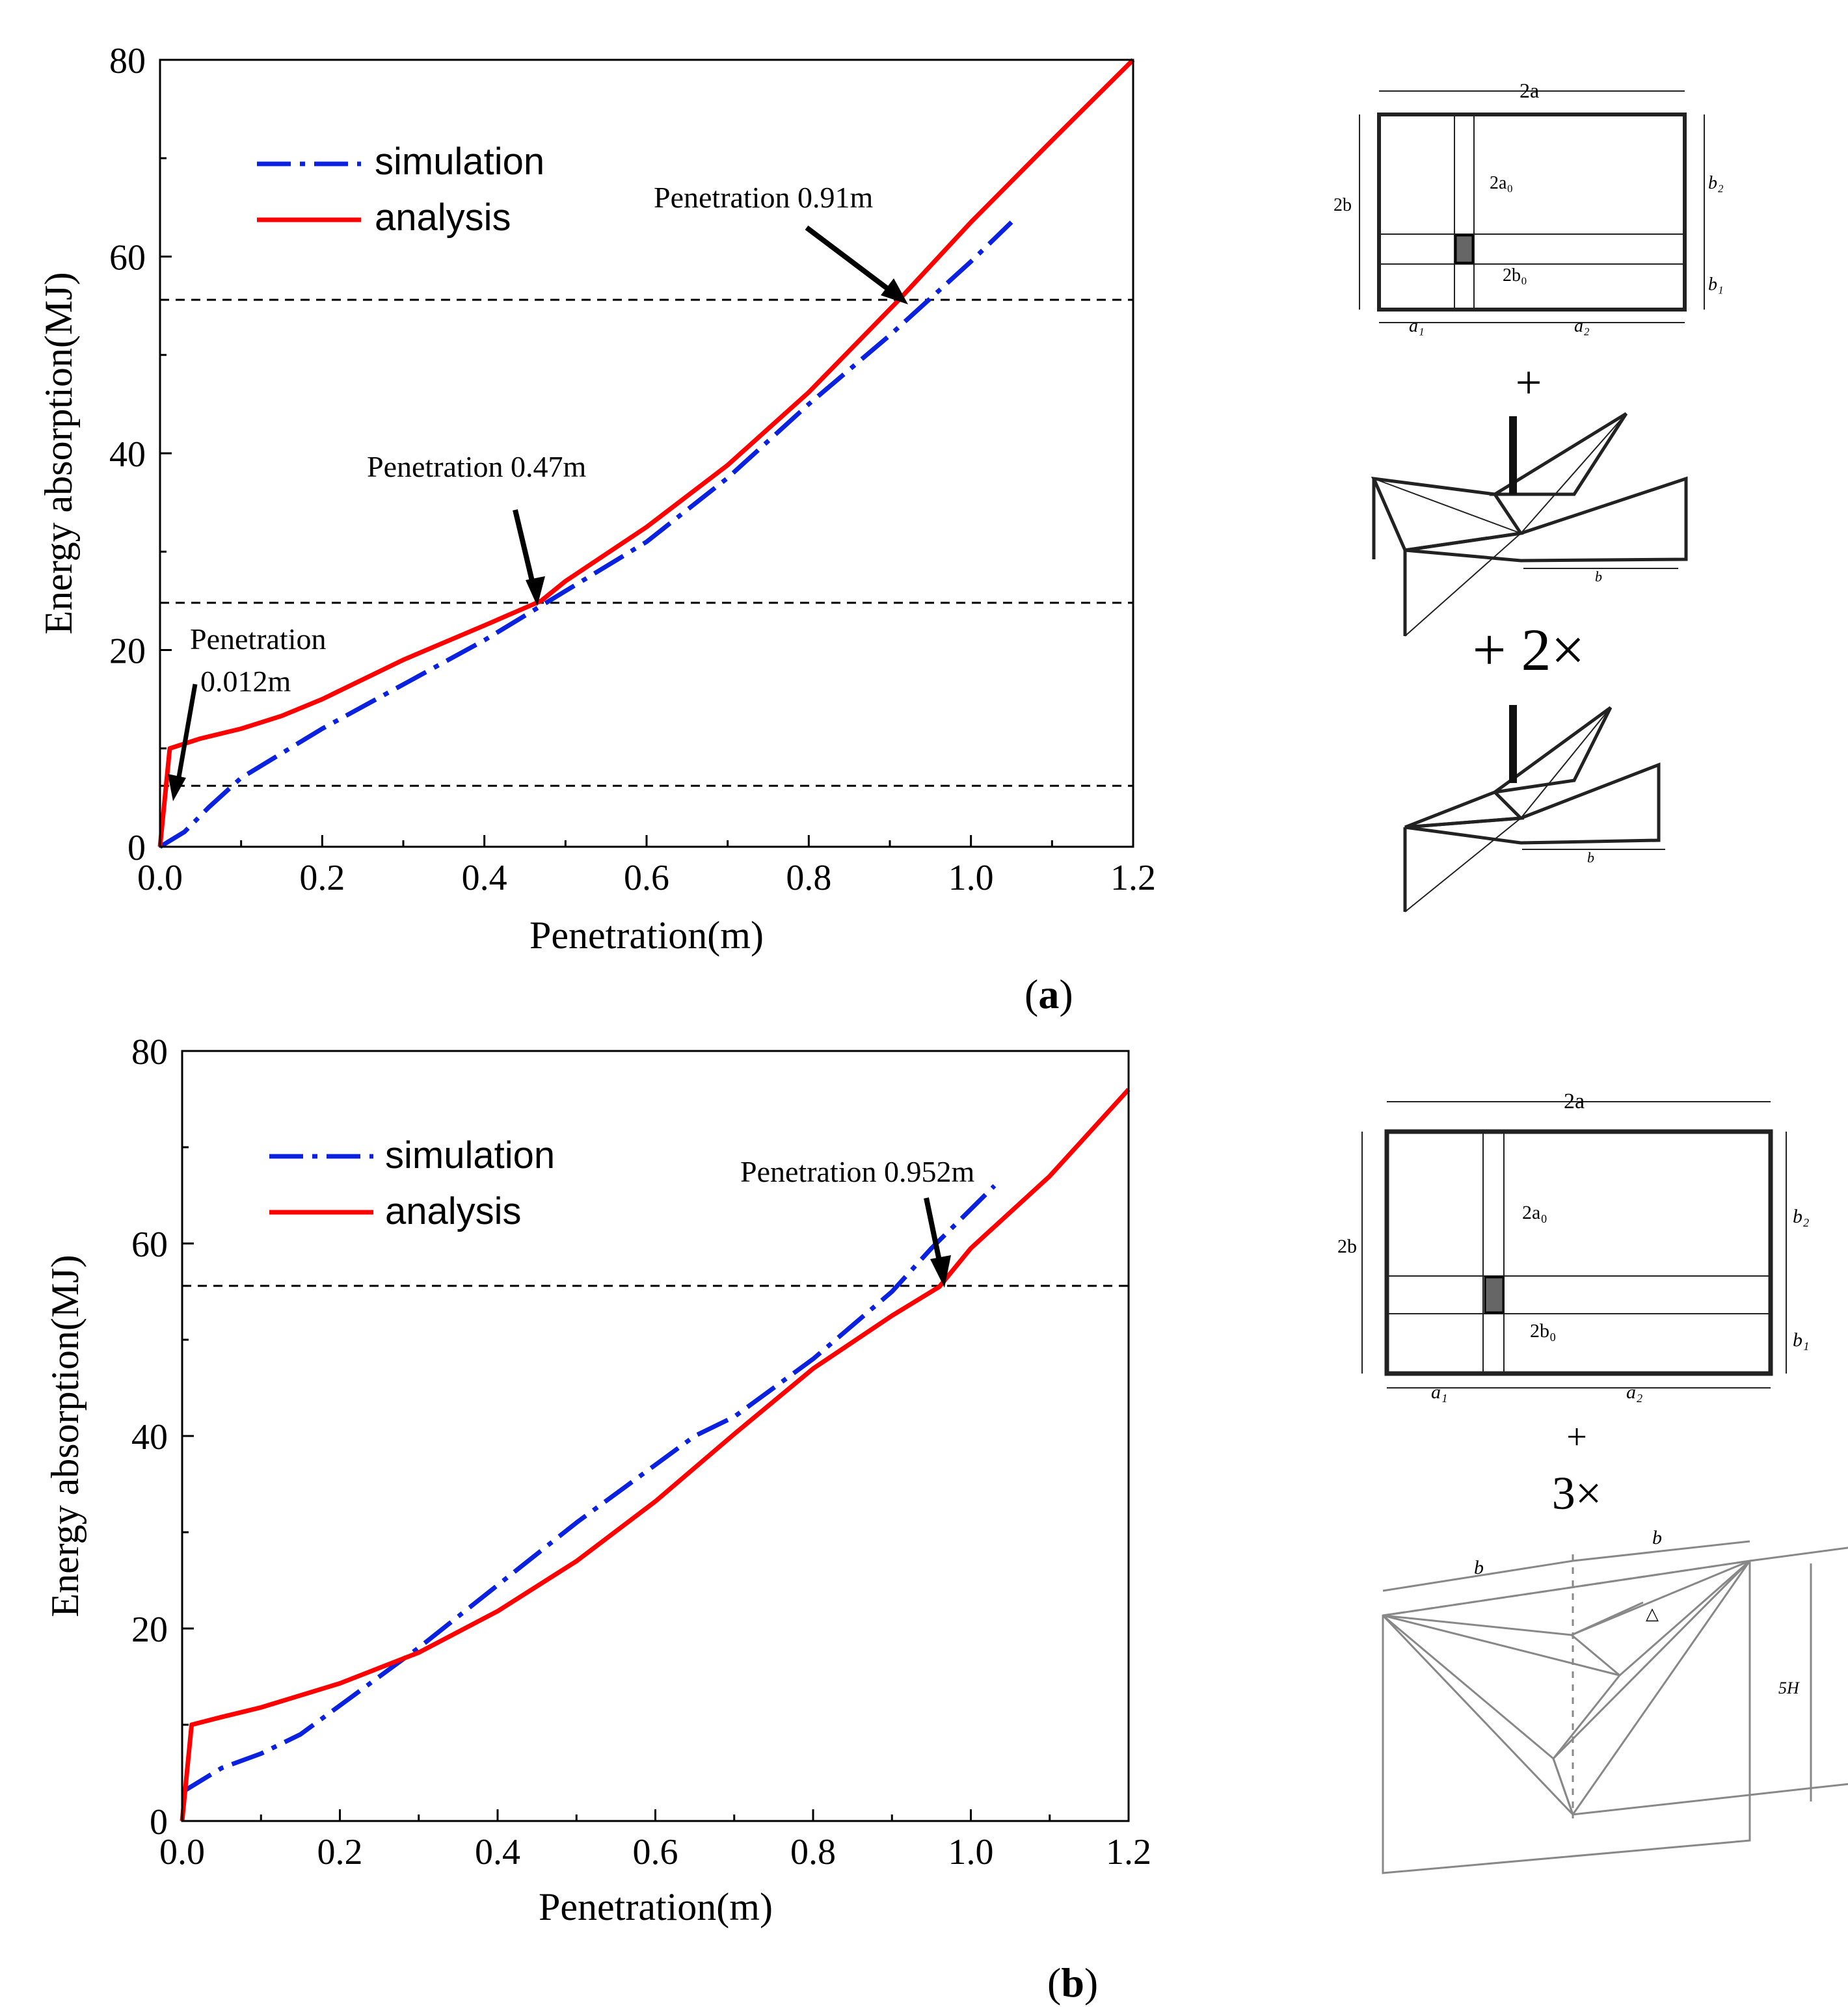 The image size is (1848, 2007). Describe the element at coordinates (1529, 382) in the screenshot. I see `diagram-a-plus1: +` at that location.